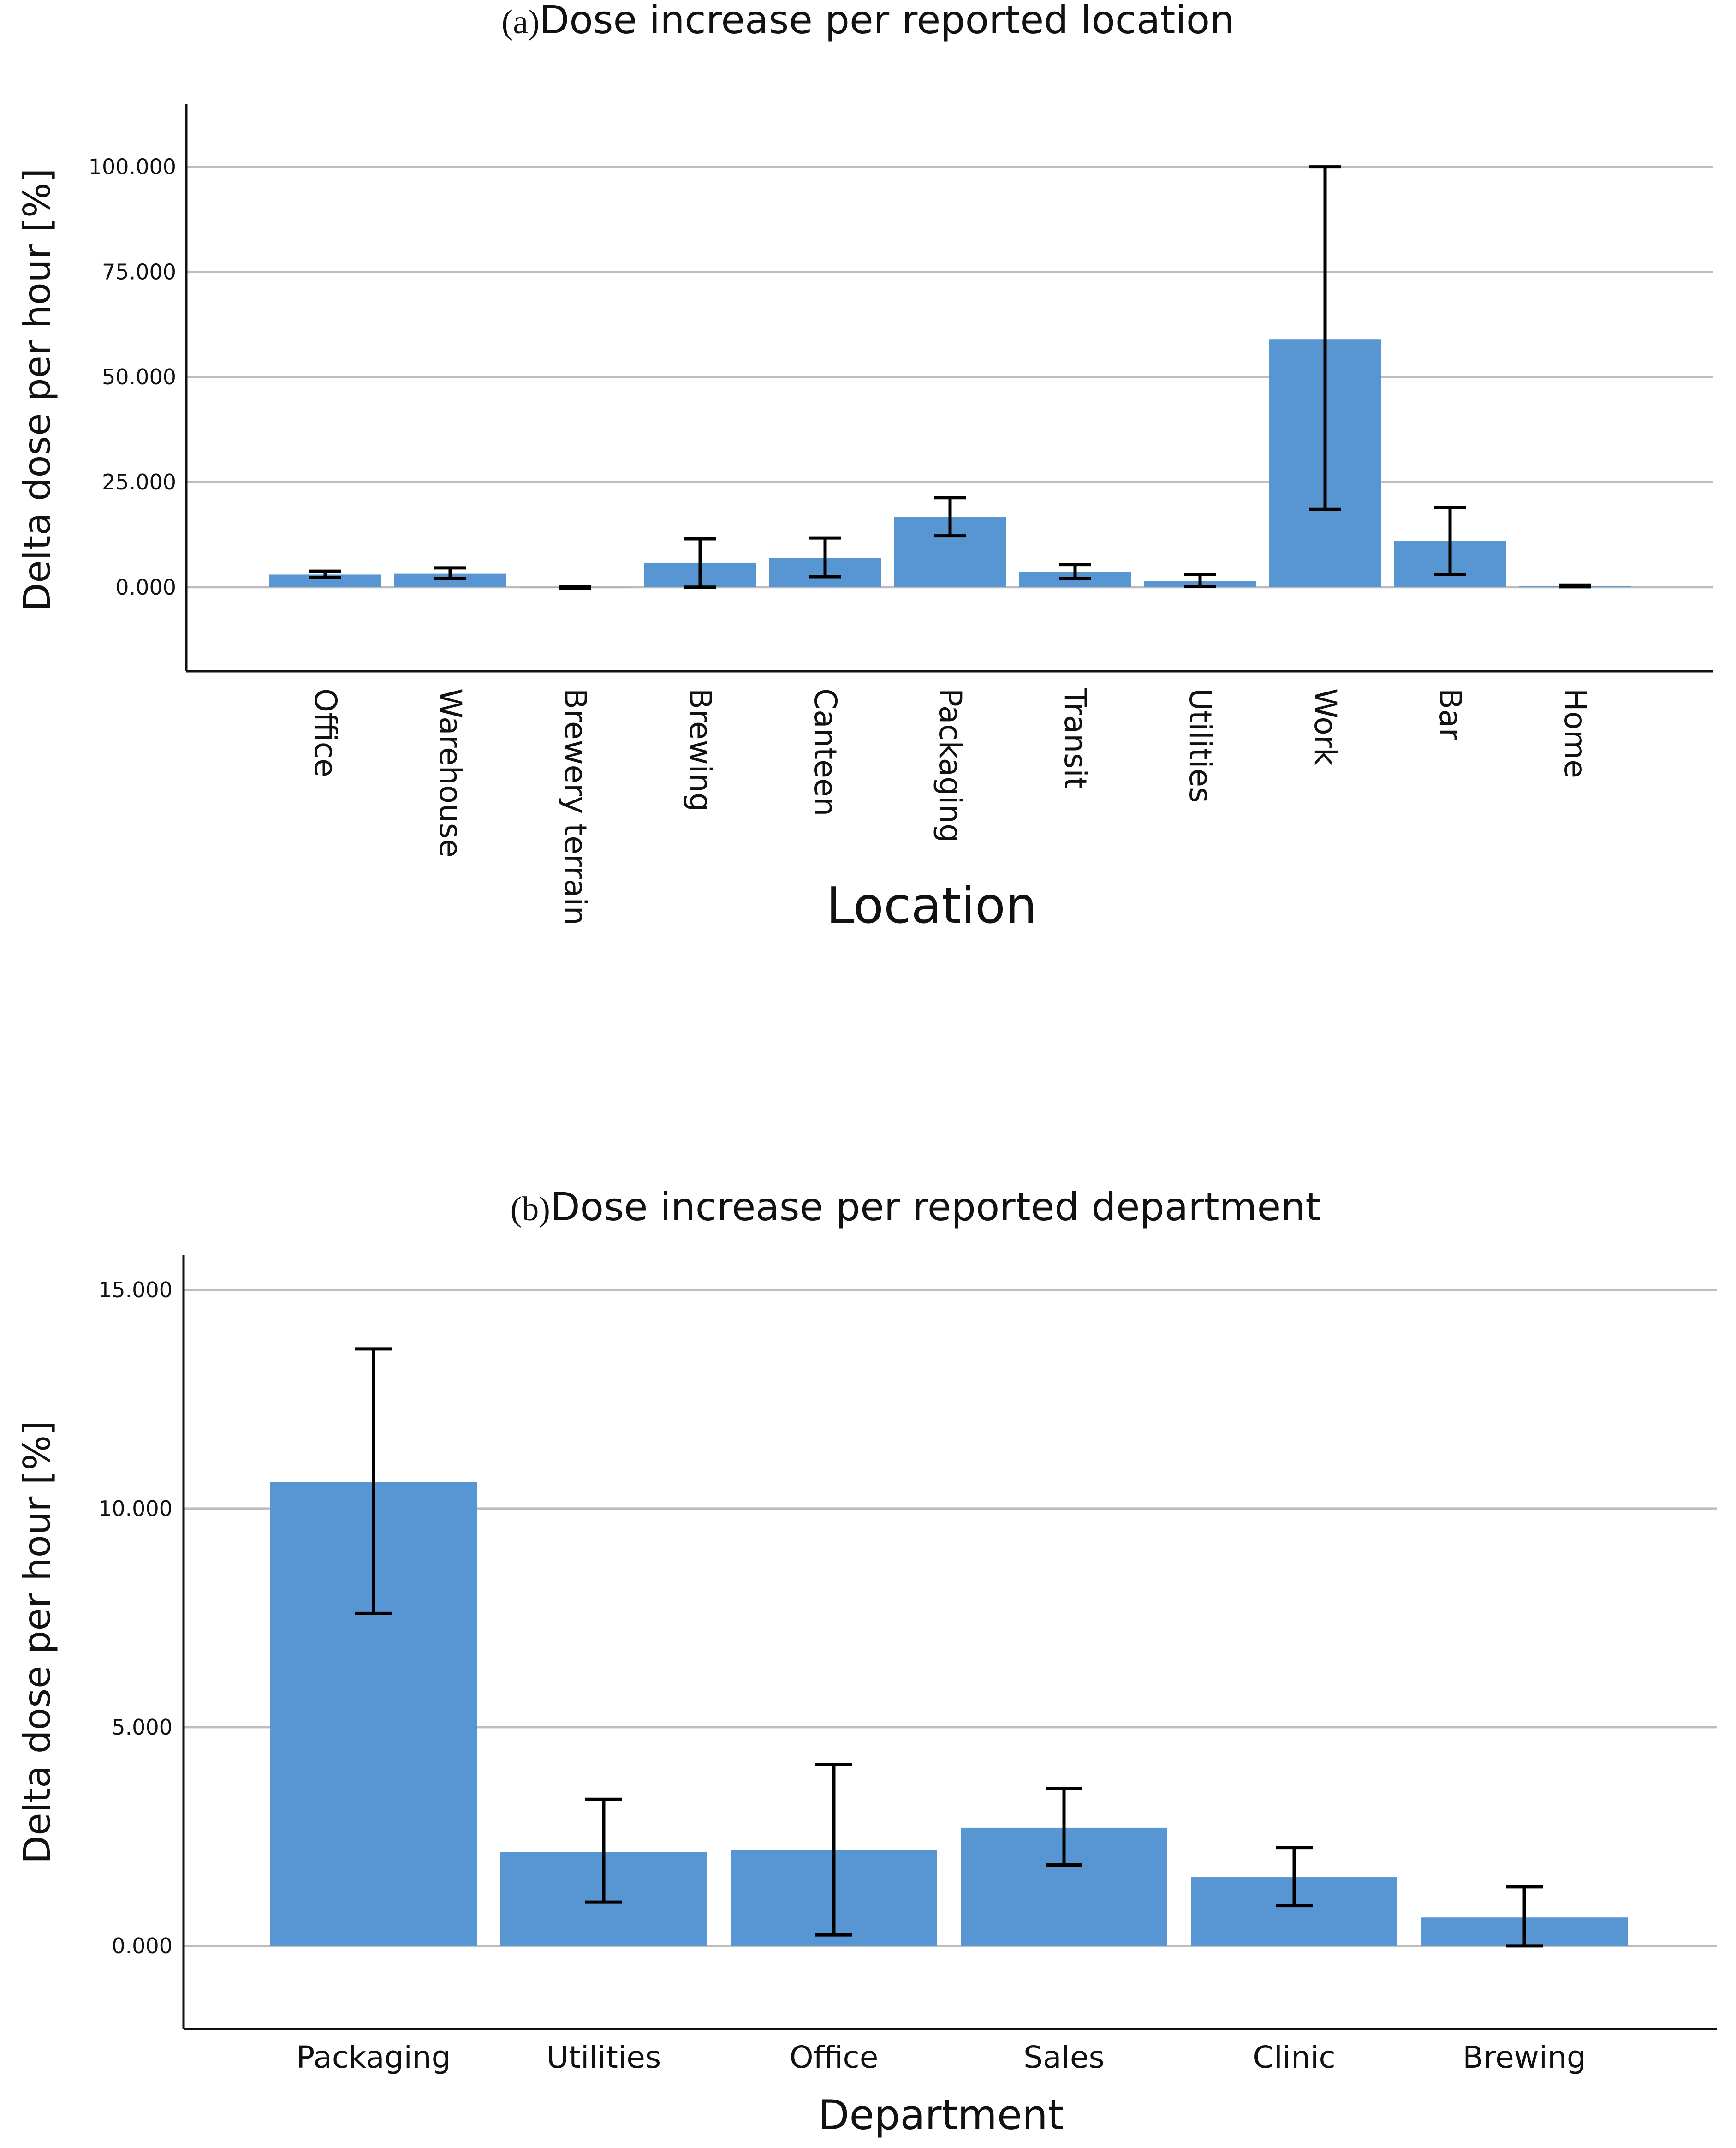 This screenshot has width=1736, height=2148. What do you see at coordinates (1075, 739) in the screenshot?
I see `x-category-label: Transit` at bounding box center [1075, 739].